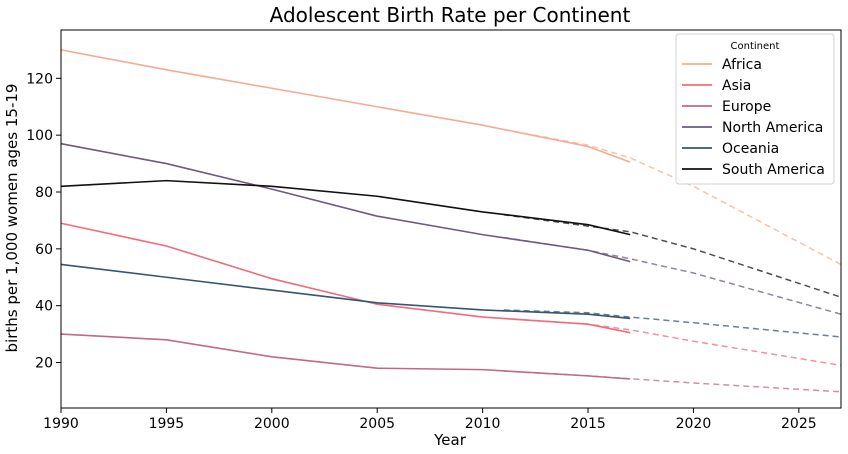 The height and width of the screenshot is (454, 848). What do you see at coordinates (377, 424) in the screenshot?
I see `x-tick-label: 2005` at bounding box center [377, 424].